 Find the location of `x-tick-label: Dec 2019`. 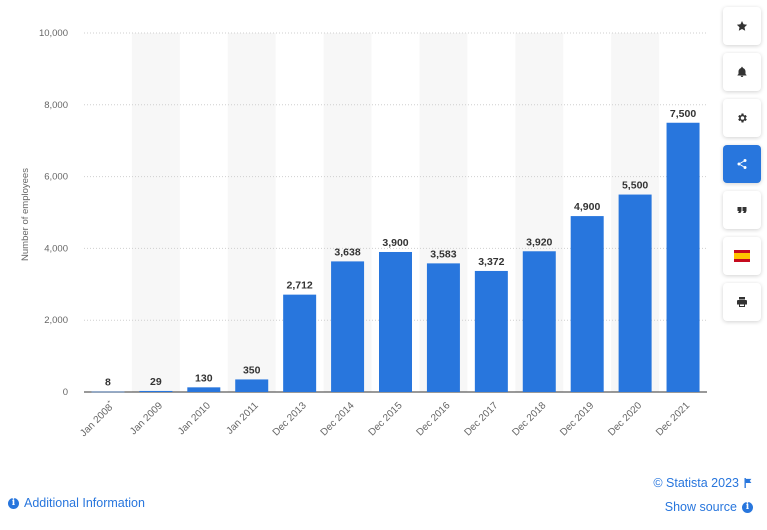

x-tick-label: Dec 2019 is located at coordinates (577, 419).